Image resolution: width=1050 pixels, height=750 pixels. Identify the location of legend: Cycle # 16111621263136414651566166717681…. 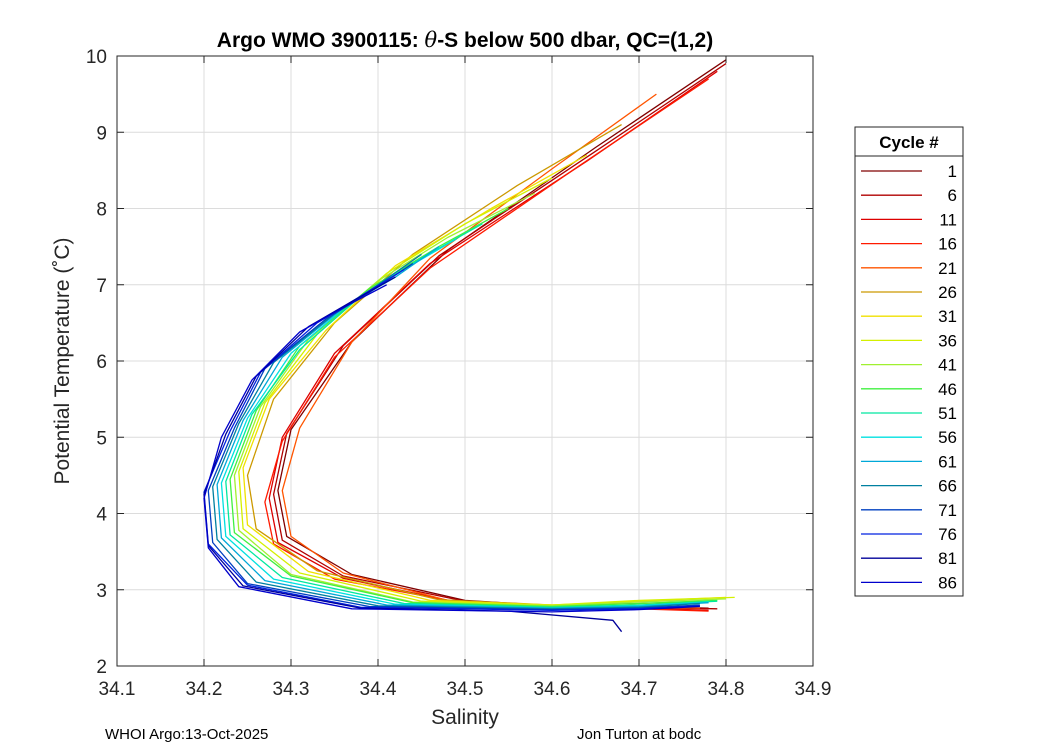
(909, 361).